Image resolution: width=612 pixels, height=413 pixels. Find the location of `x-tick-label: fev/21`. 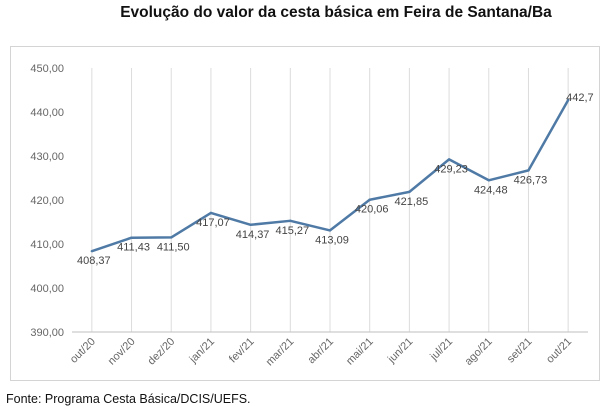

x-tick-label: fev/21 is located at coordinates (242, 351).